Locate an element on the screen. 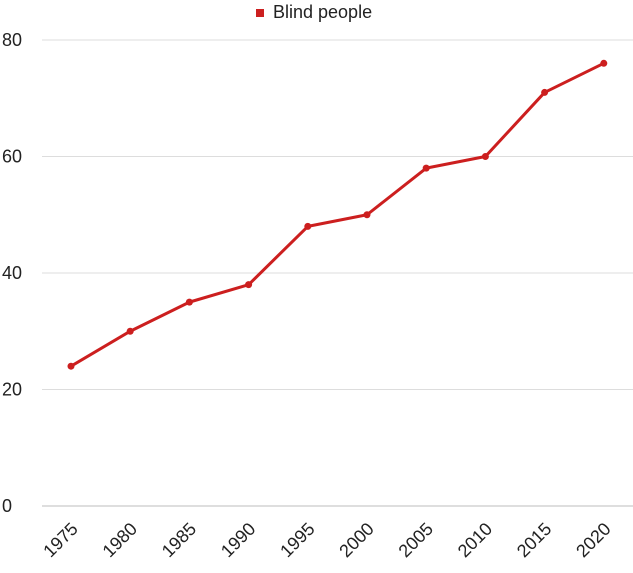 This screenshot has width=633, height=573. y-tick-label: 0 is located at coordinates (7, 506).